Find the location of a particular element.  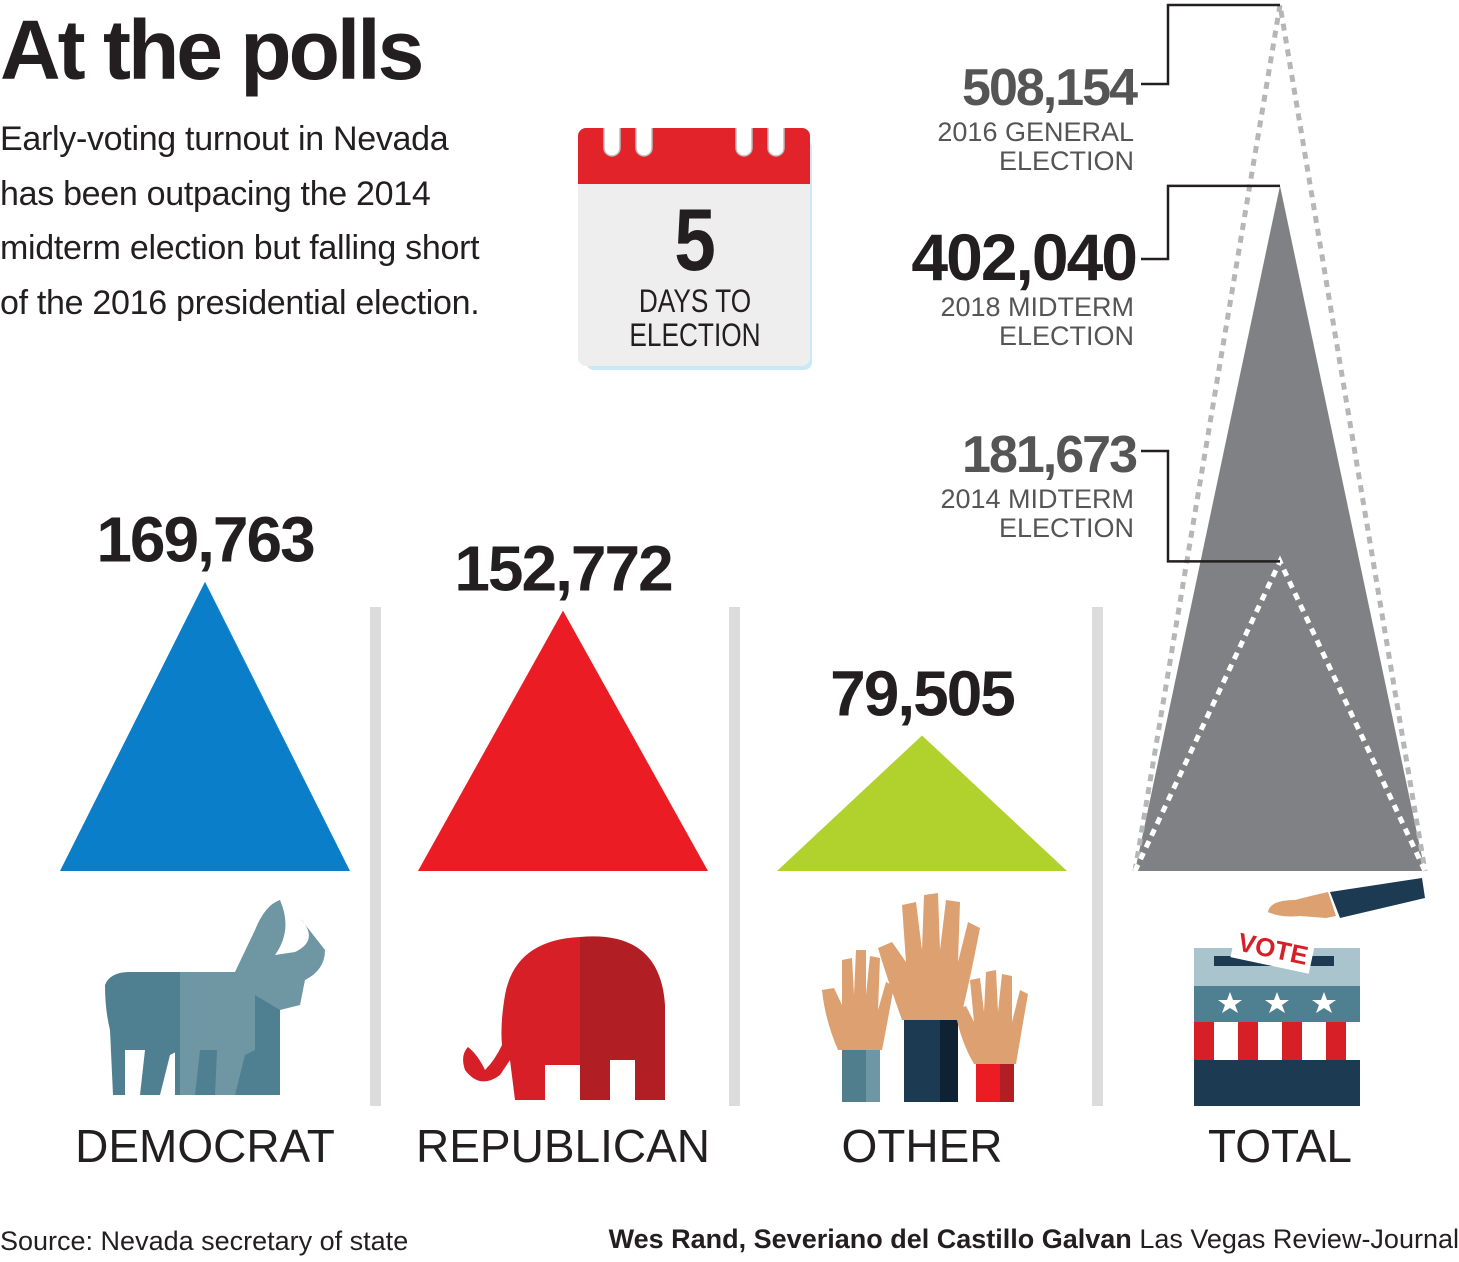

other-value: 79,505 is located at coordinates (922, 694).